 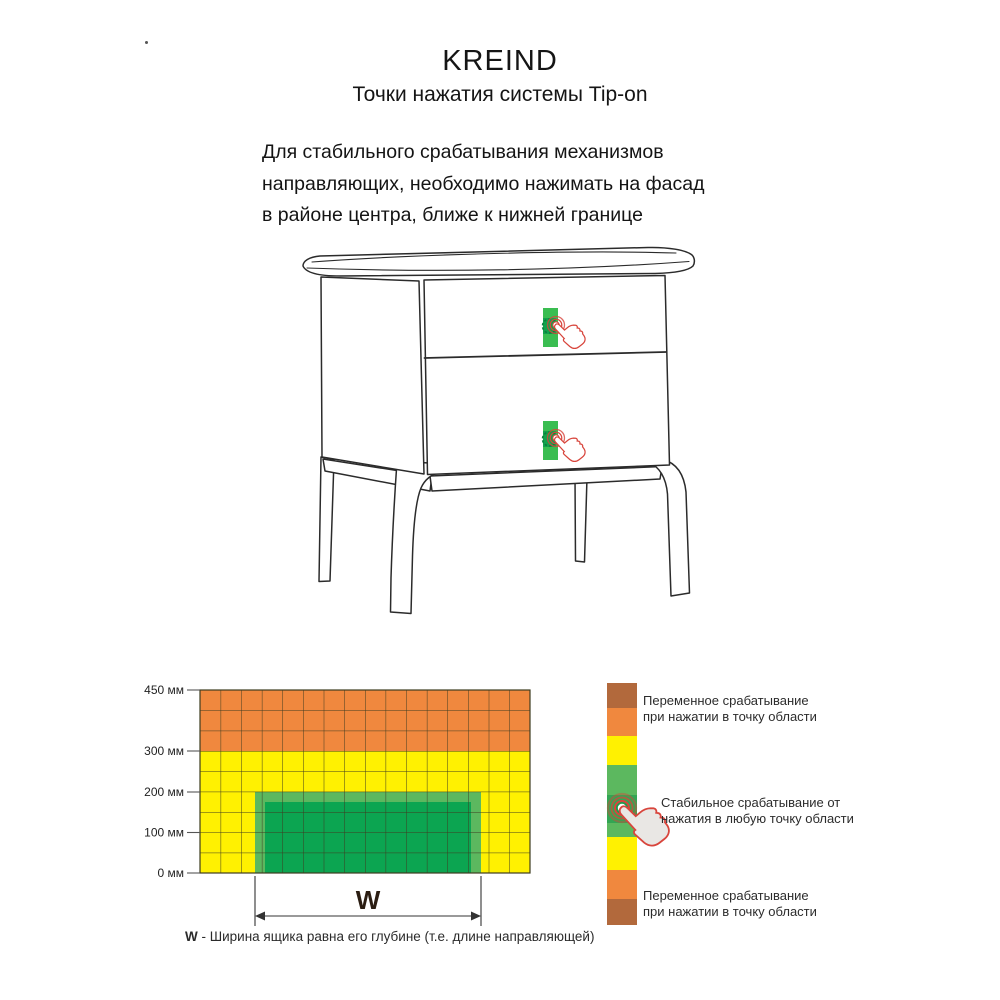 What do you see at coordinates (622, 722) in the screenshot?
I see `legend-seg-orange-top` at bounding box center [622, 722].